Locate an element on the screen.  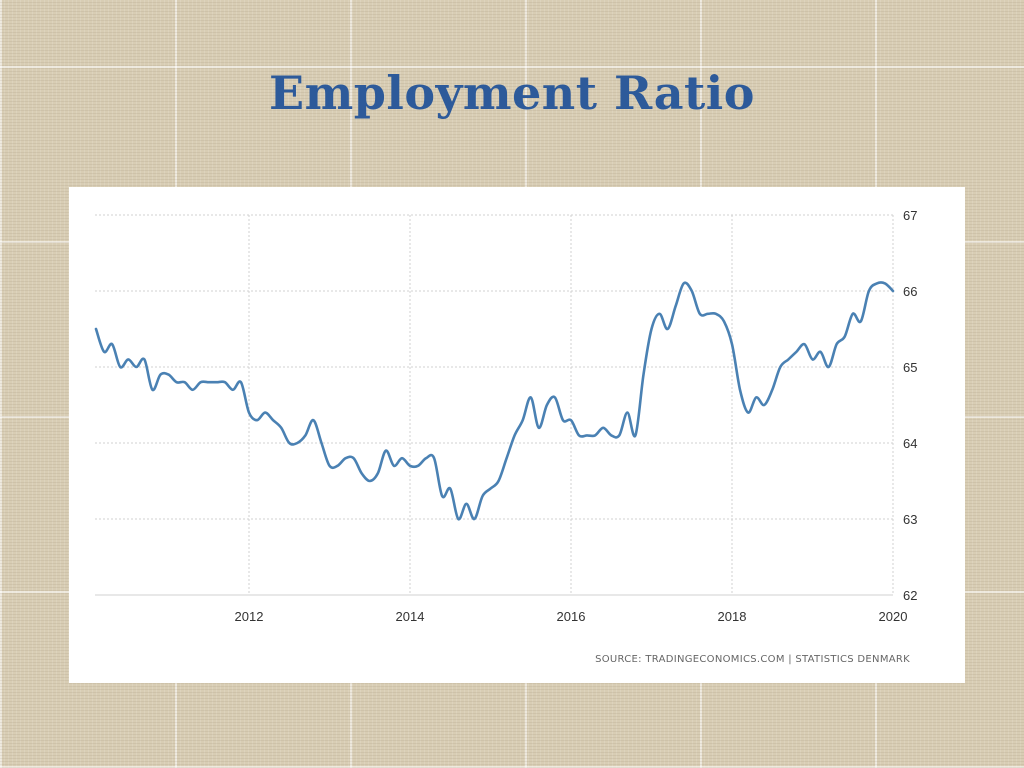
x-tick-label-2016: 2016 is located at coordinates (571, 616).